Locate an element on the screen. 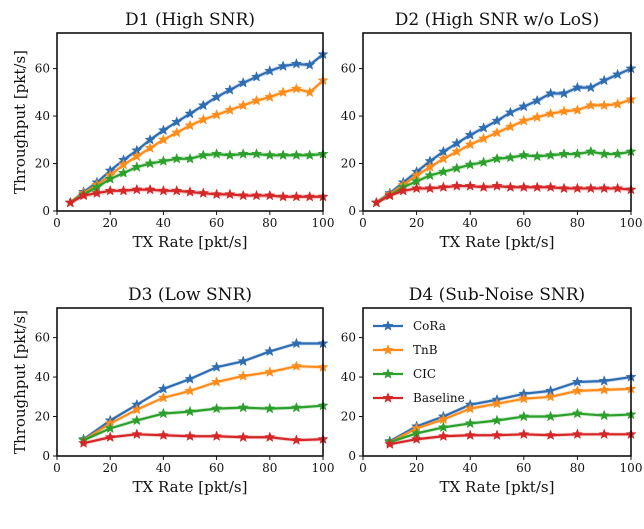 Image resolution: width=644 pixels, height=529 pixels. confidence-band is located at coordinates (203, 403).